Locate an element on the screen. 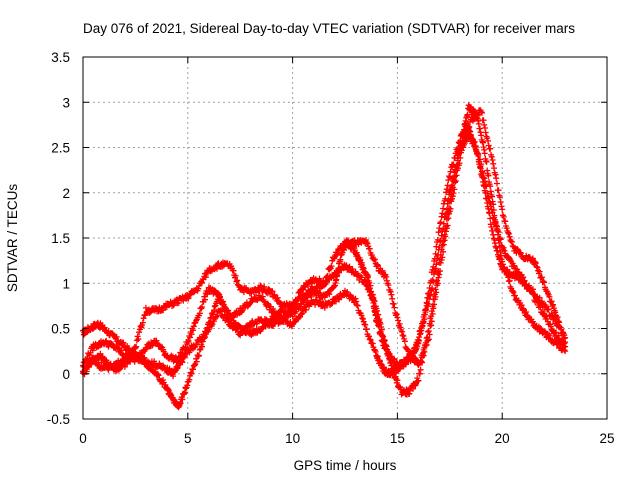 The height and width of the screenshot is (480, 640). y-tick-label: 1.5 is located at coordinates (60, 238).